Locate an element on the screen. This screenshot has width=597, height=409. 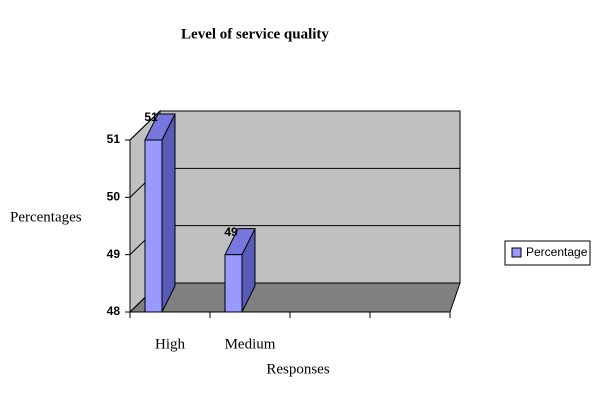
data-label: 49 is located at coordinates (231, 232).